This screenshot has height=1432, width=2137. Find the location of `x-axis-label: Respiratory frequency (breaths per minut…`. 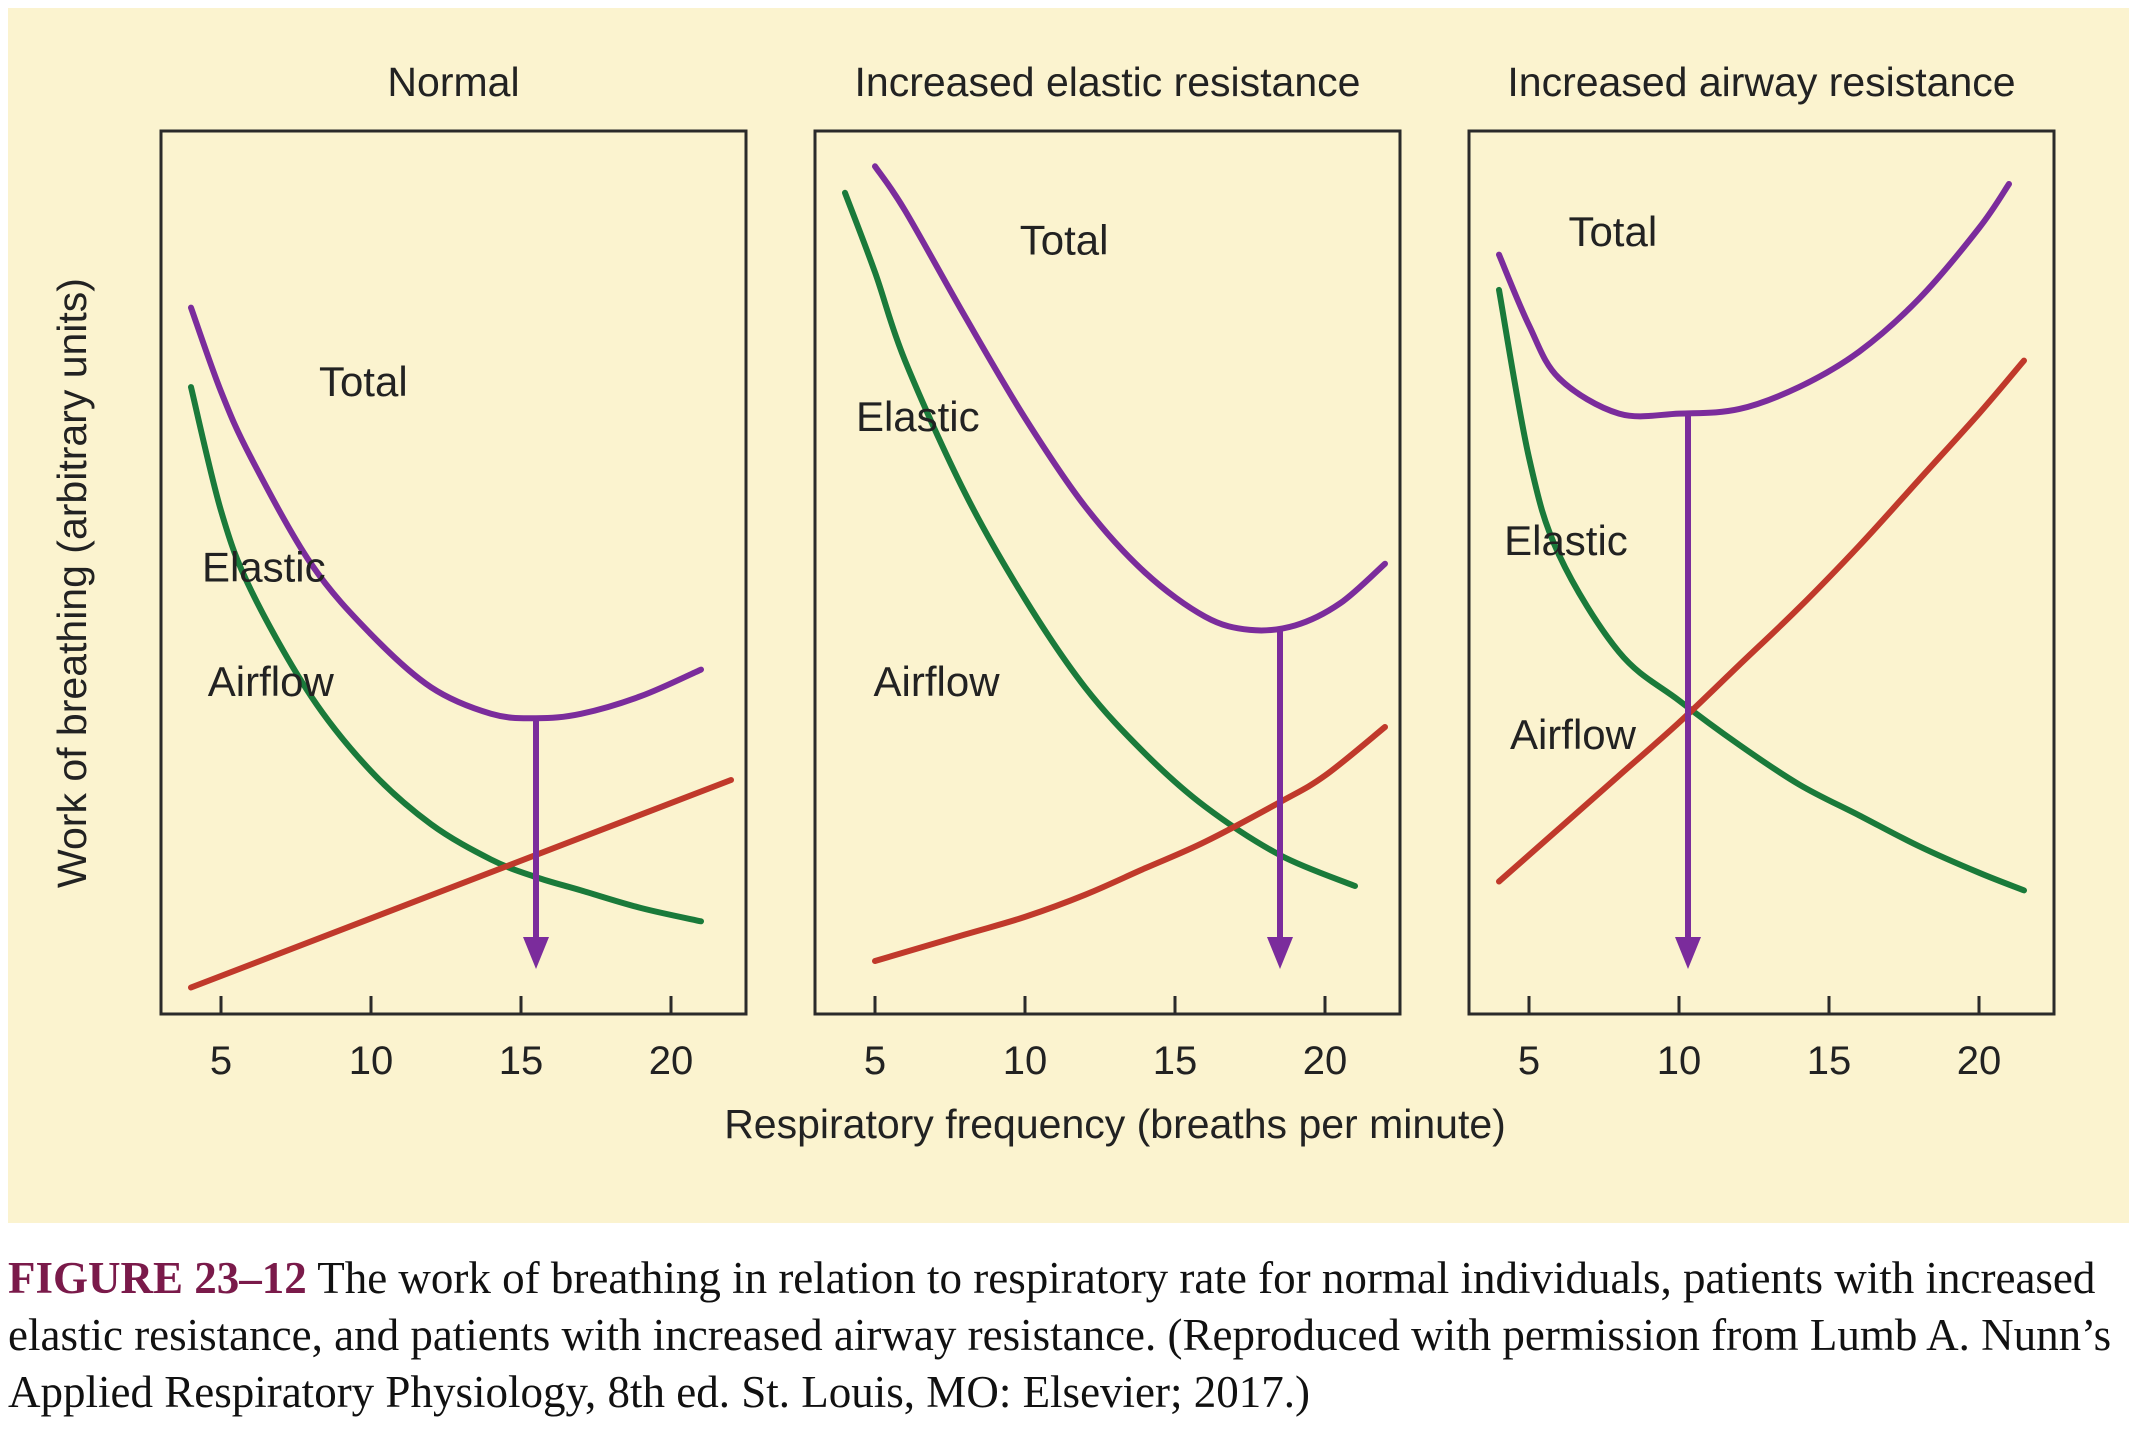

x-axis-label: Respiratory frequency (breaths per minut… is located at coordinates (1115, 1124).